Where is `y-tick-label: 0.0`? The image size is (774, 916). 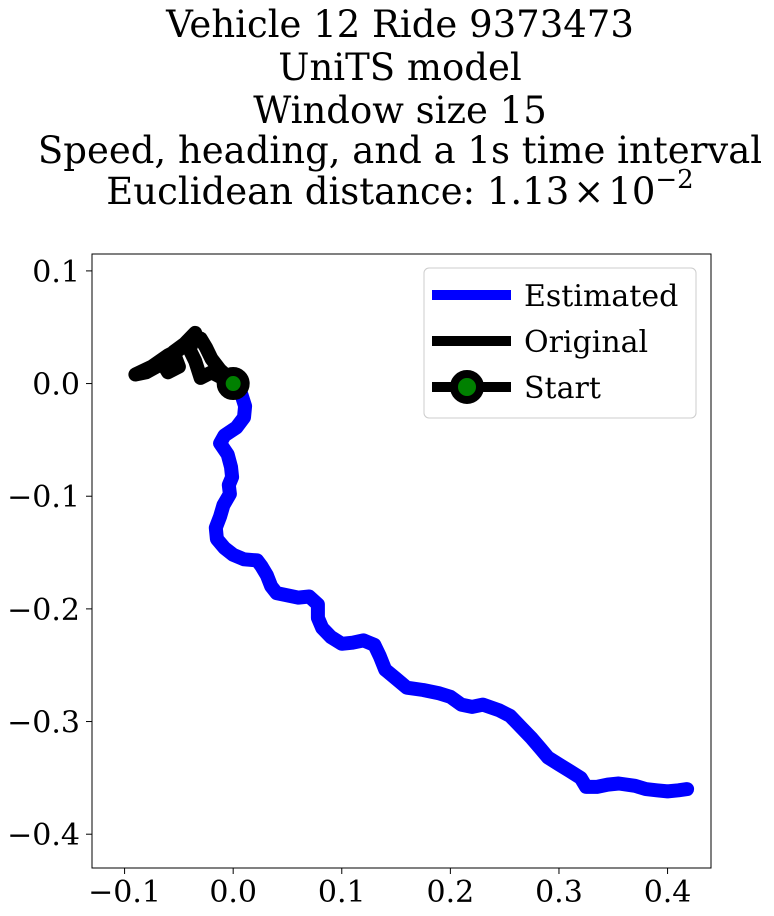 y-tick-label: 0.0 is located at coordinates (56, 385).